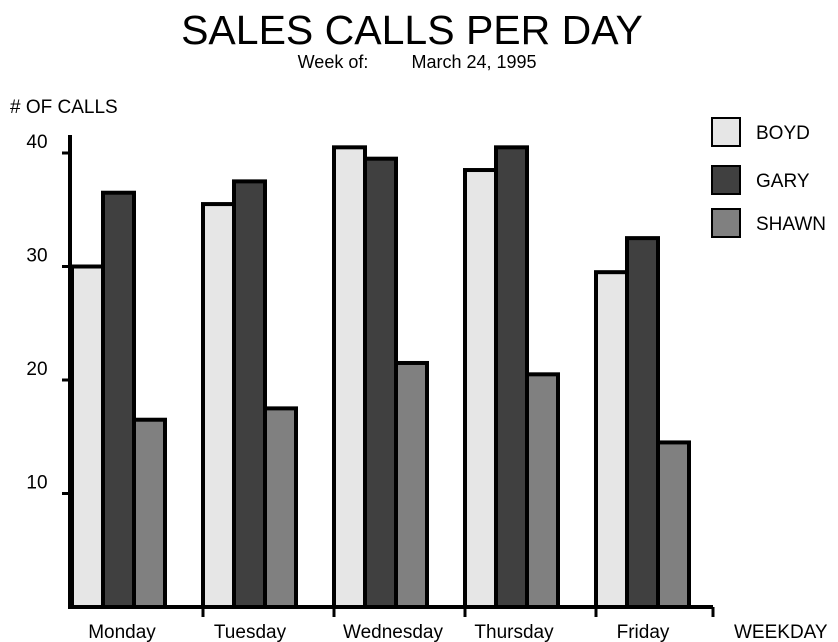 This screenshot has width=838, height=642. I want to click on bar-gary-monday, so click(118, 399).